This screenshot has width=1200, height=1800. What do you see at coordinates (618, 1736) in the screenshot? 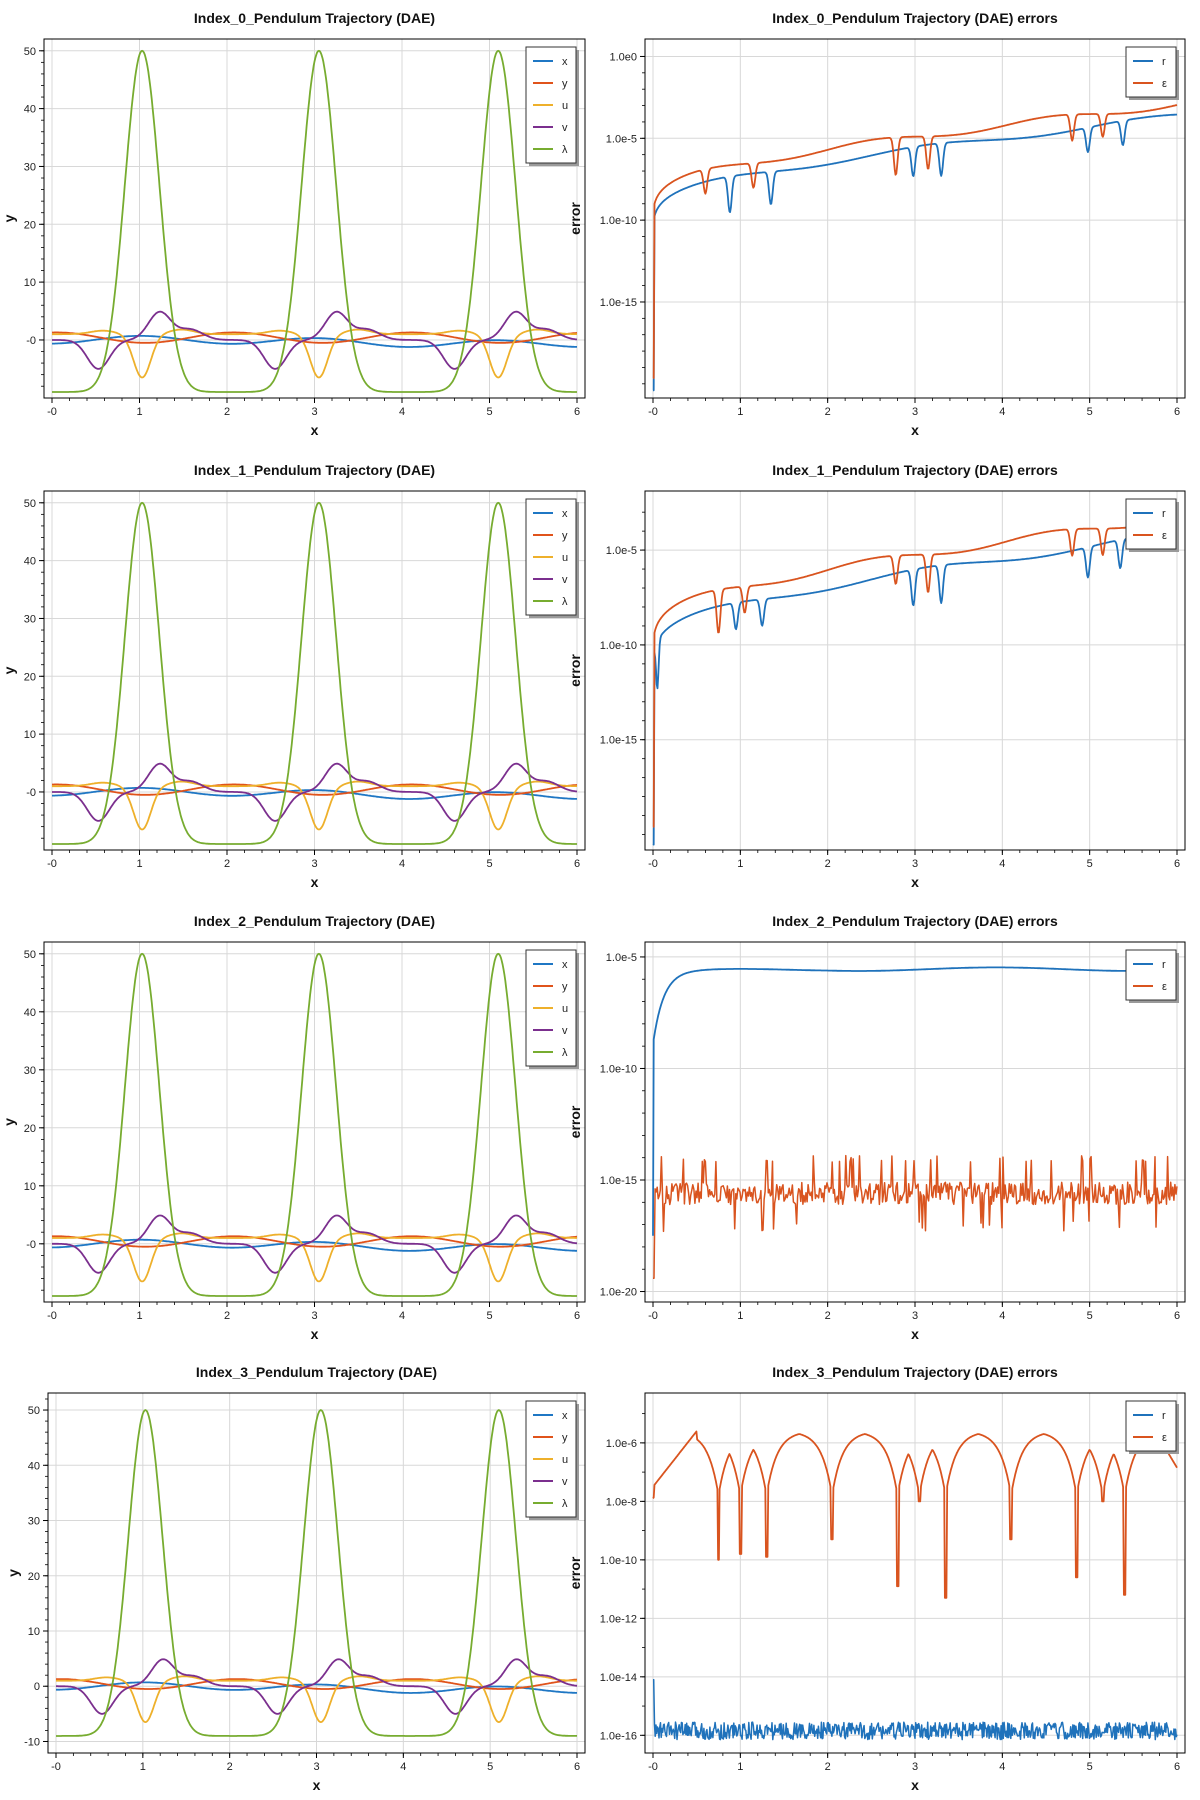
I see `y-tick-label: 1.0e-16` at bounding box center [618, 1736].